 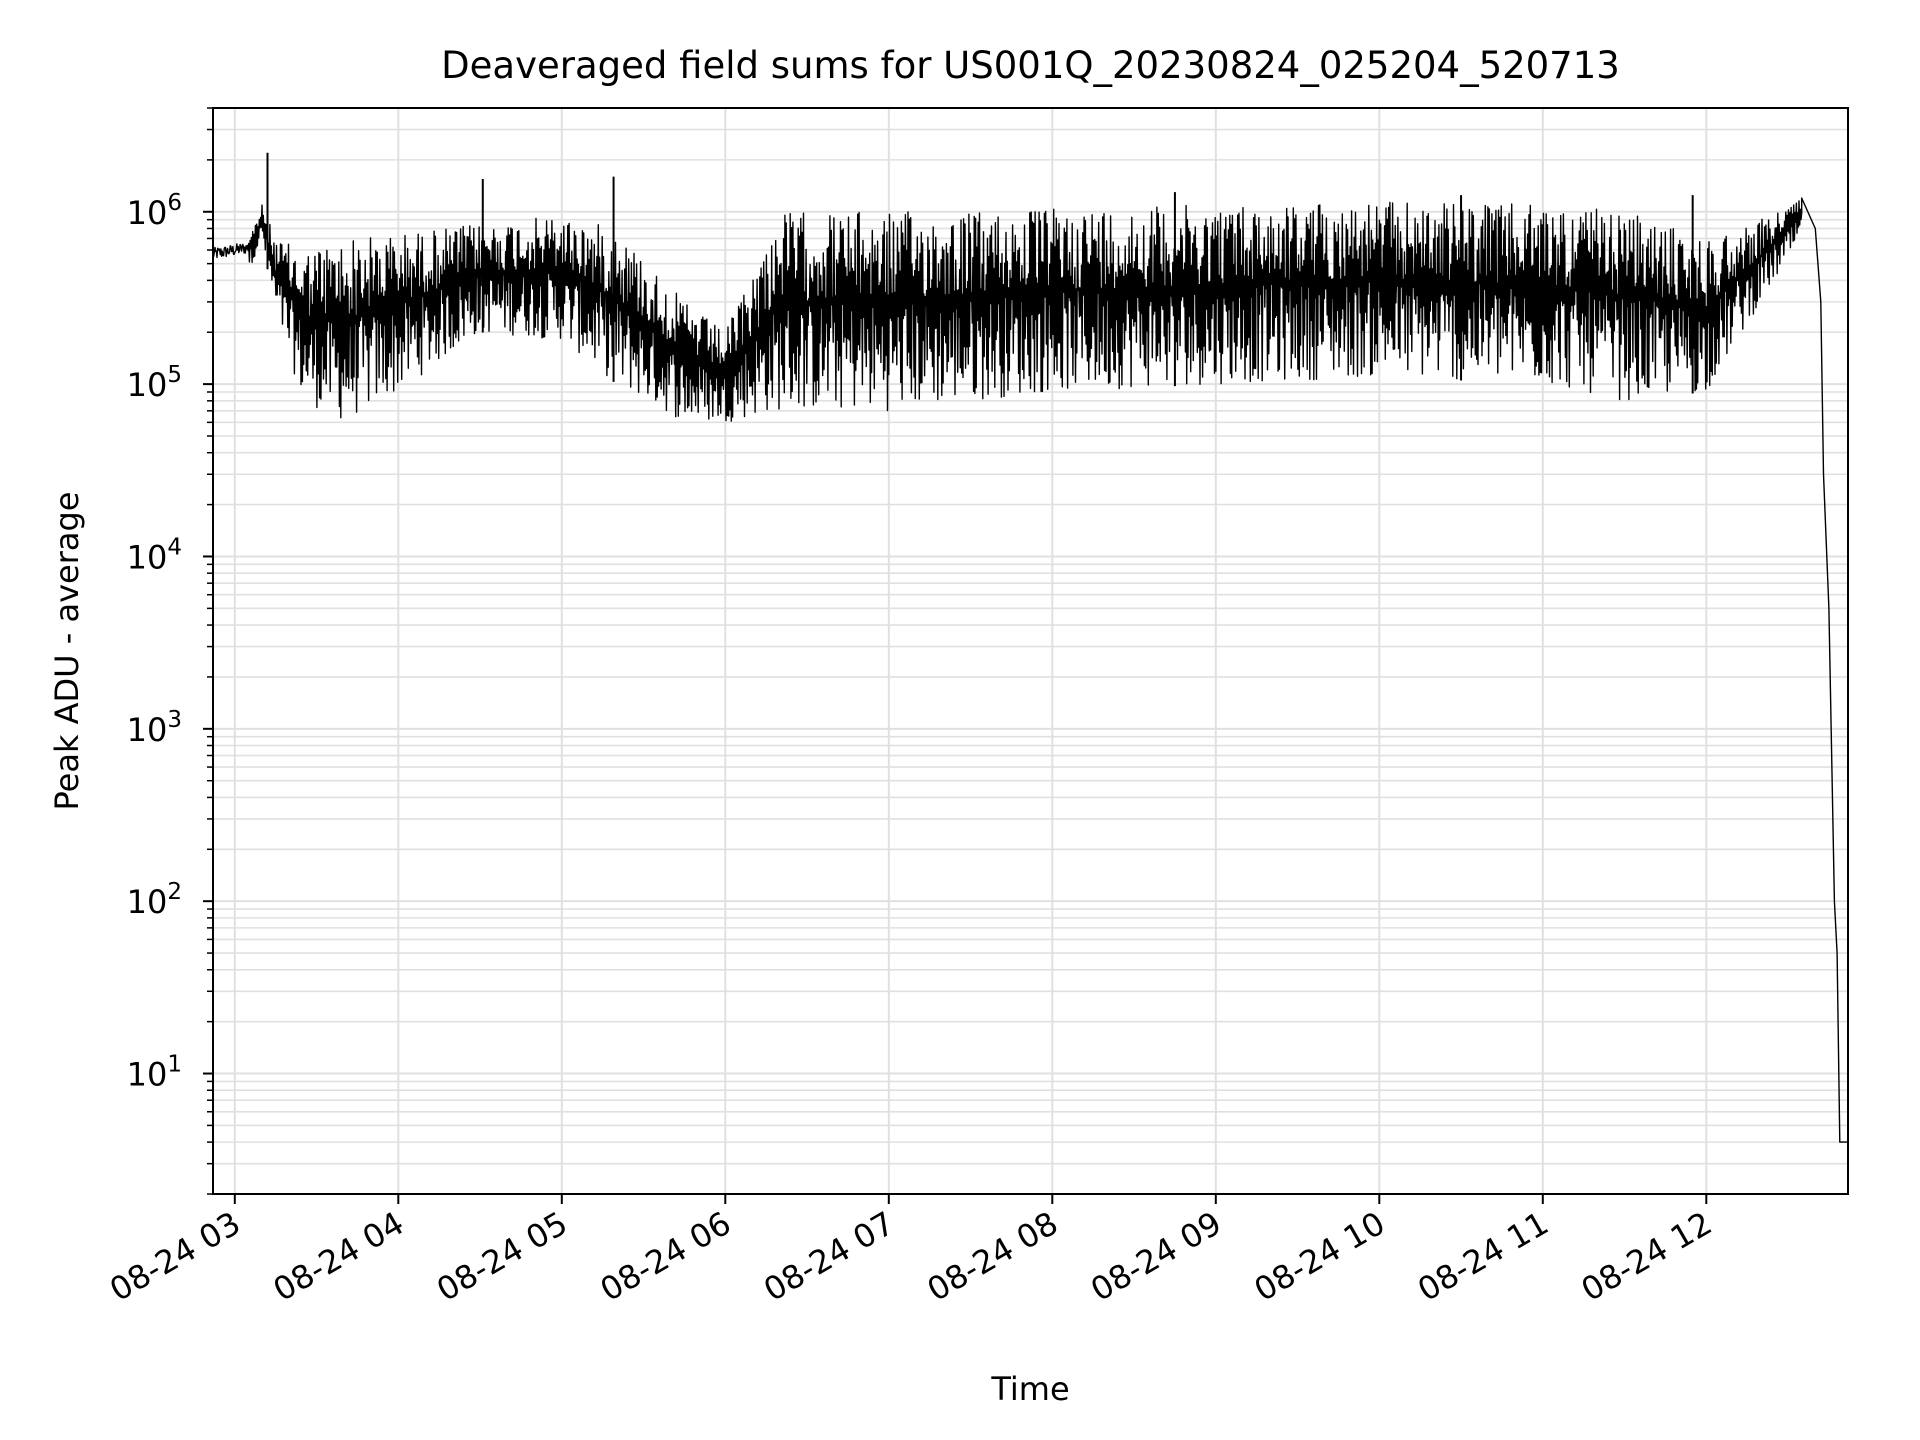 I want to click on x-axis-label: Time, so click(x=1029, y=1389).